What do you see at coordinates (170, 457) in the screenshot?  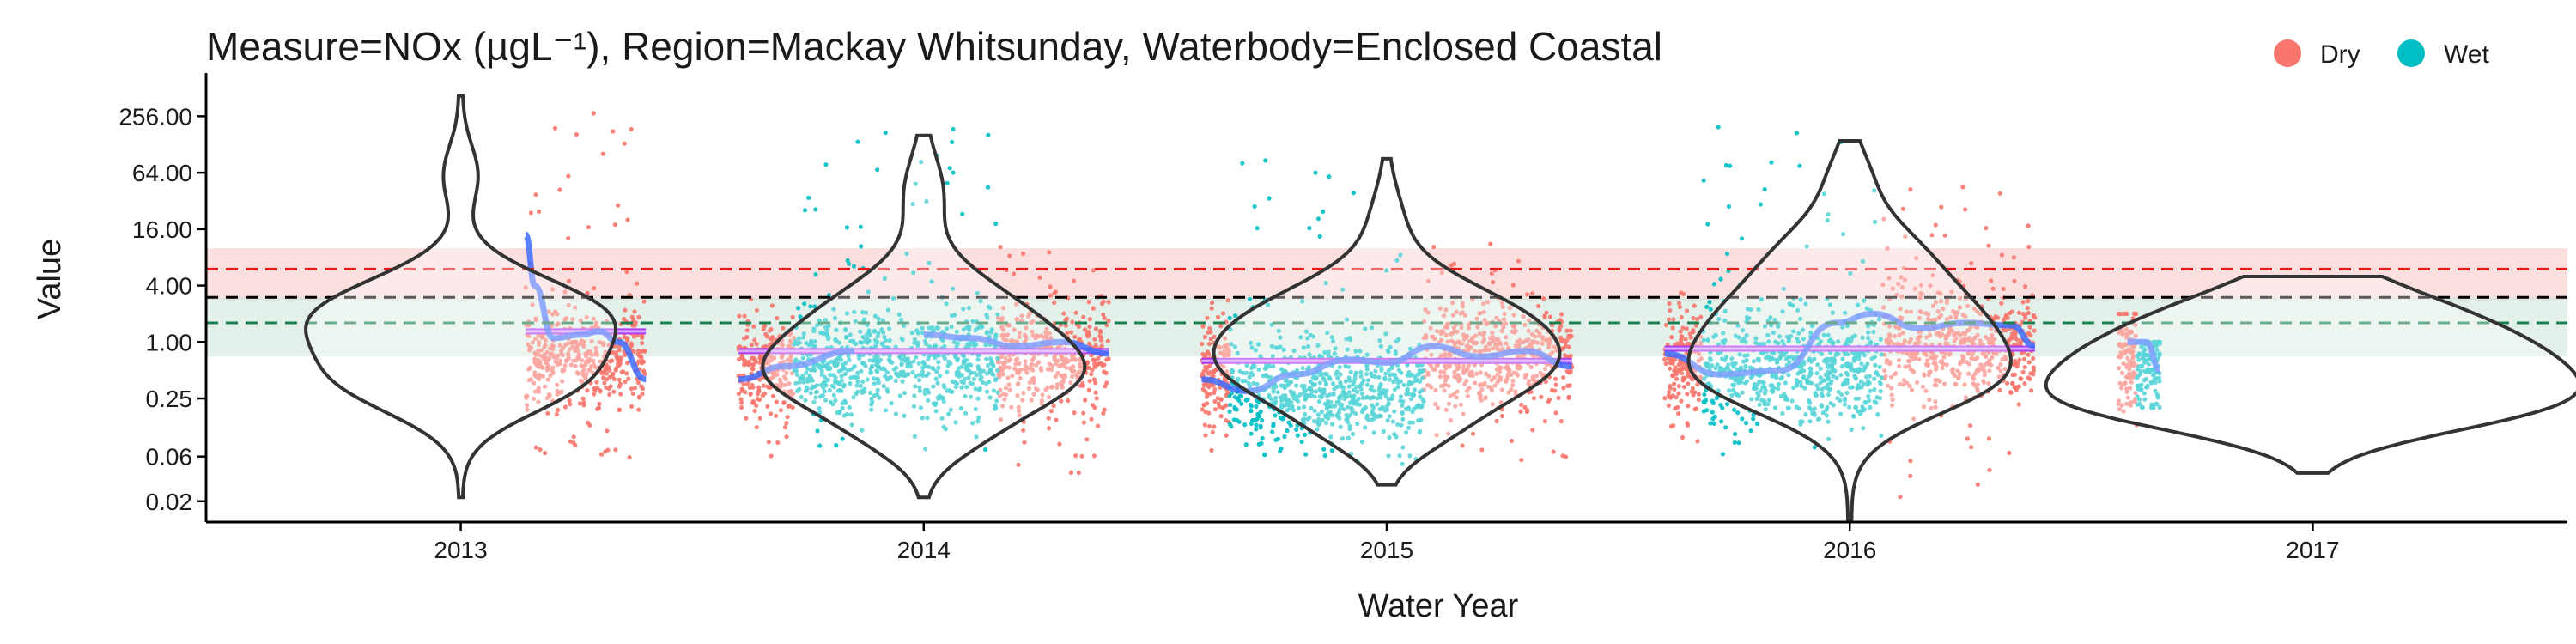 I see `y-tick-label: 0.06` at bounding box center [170, 457].